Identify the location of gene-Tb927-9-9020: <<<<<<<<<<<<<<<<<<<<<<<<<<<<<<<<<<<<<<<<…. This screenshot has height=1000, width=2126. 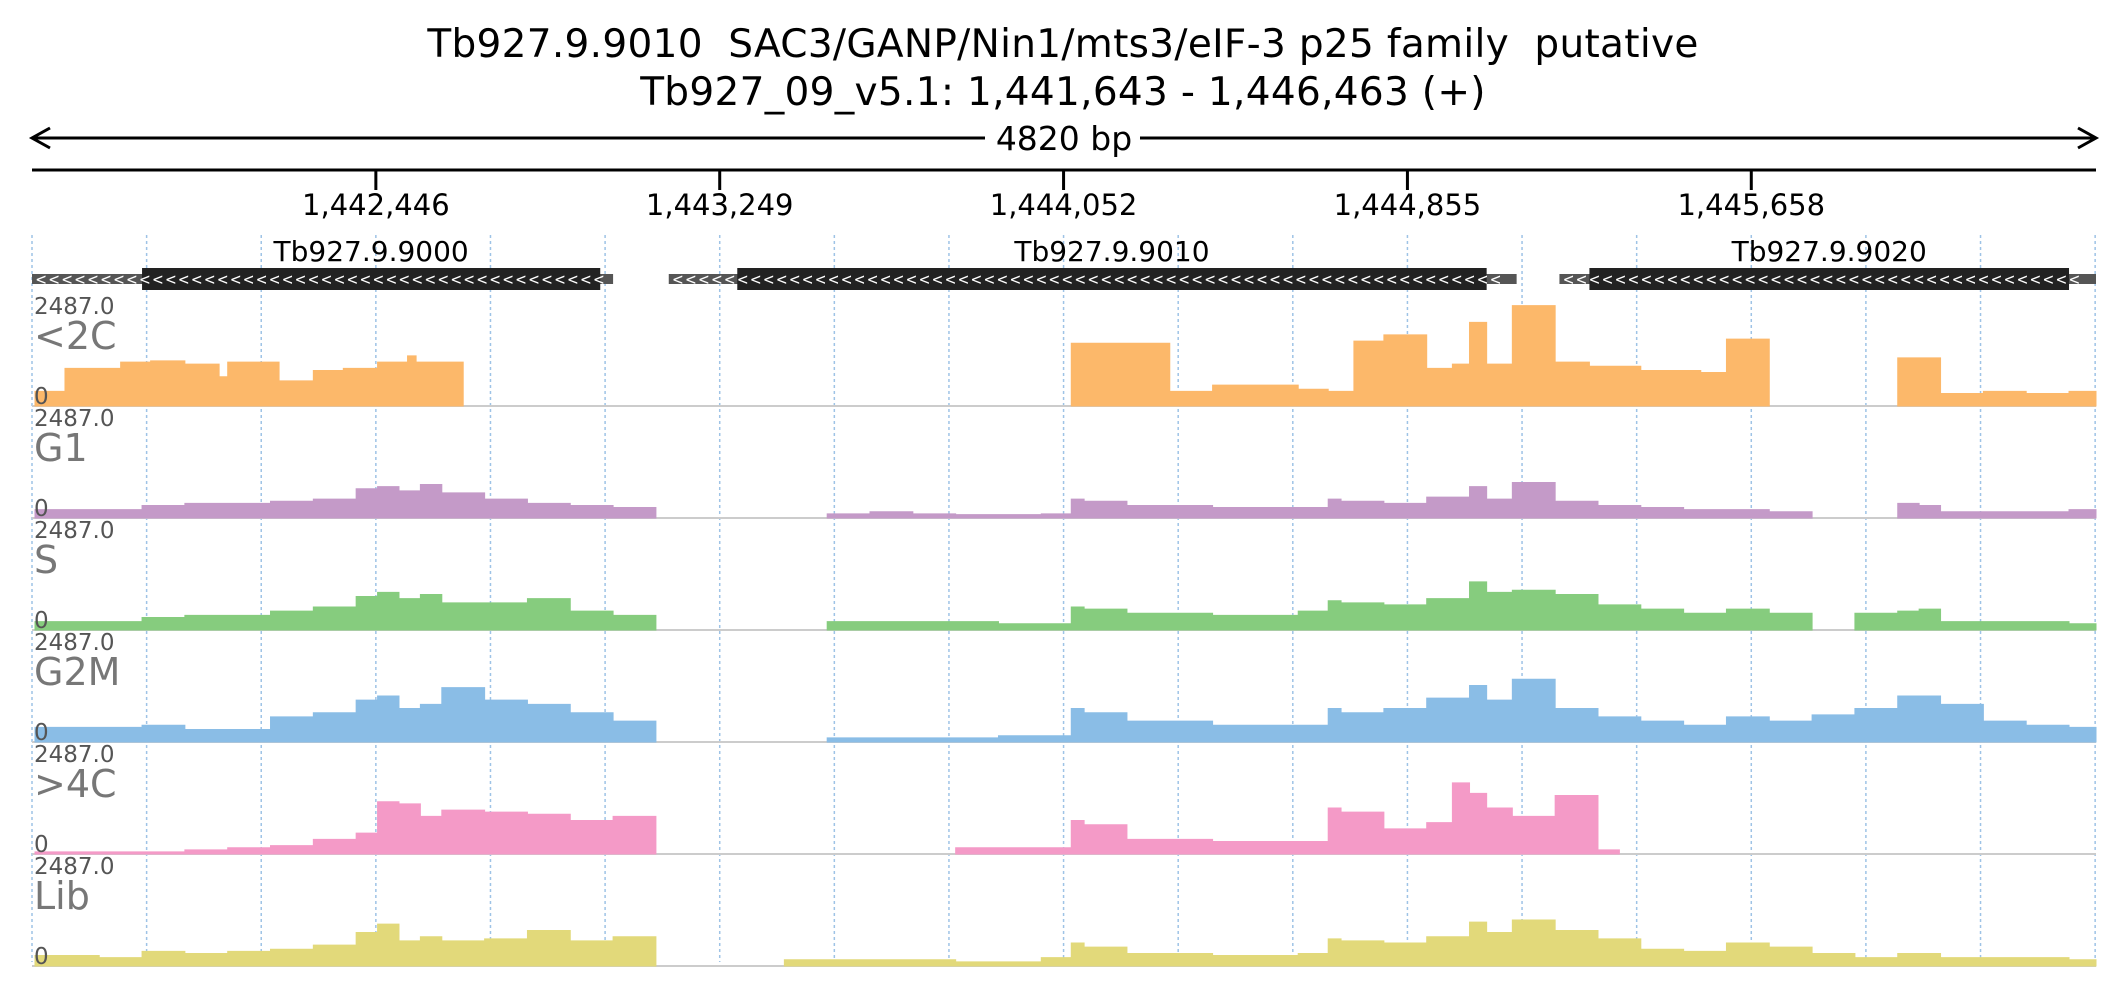
(1827, 262).